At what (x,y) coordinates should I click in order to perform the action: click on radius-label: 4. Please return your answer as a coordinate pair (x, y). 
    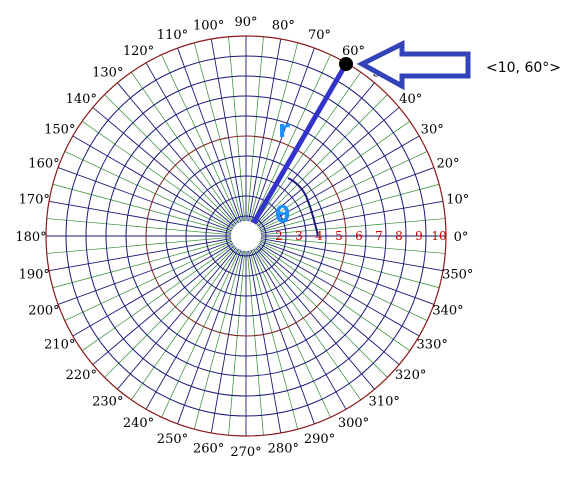
    Looking at the image, I should click on (319, 236).